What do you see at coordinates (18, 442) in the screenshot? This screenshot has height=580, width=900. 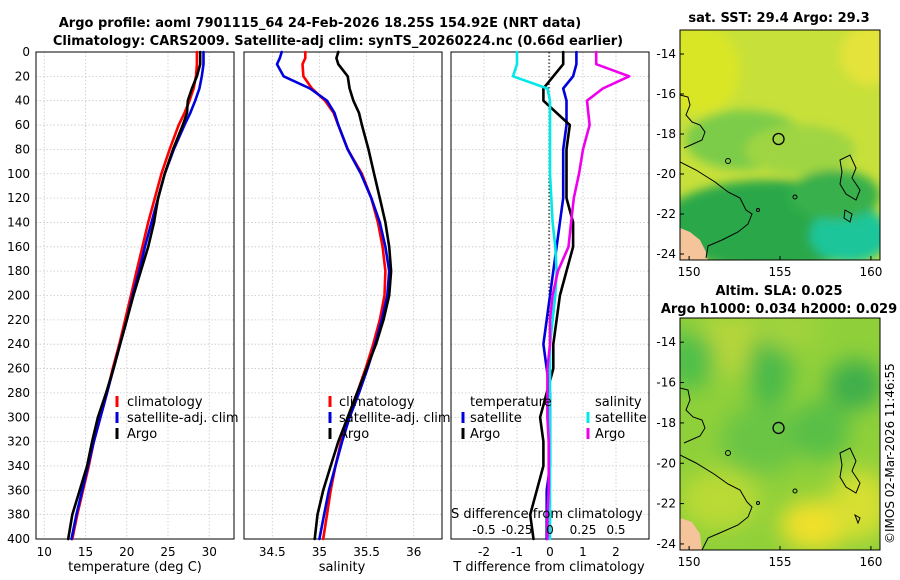 I see `depth-tick-label: 320` at bounding box center [18, 442].